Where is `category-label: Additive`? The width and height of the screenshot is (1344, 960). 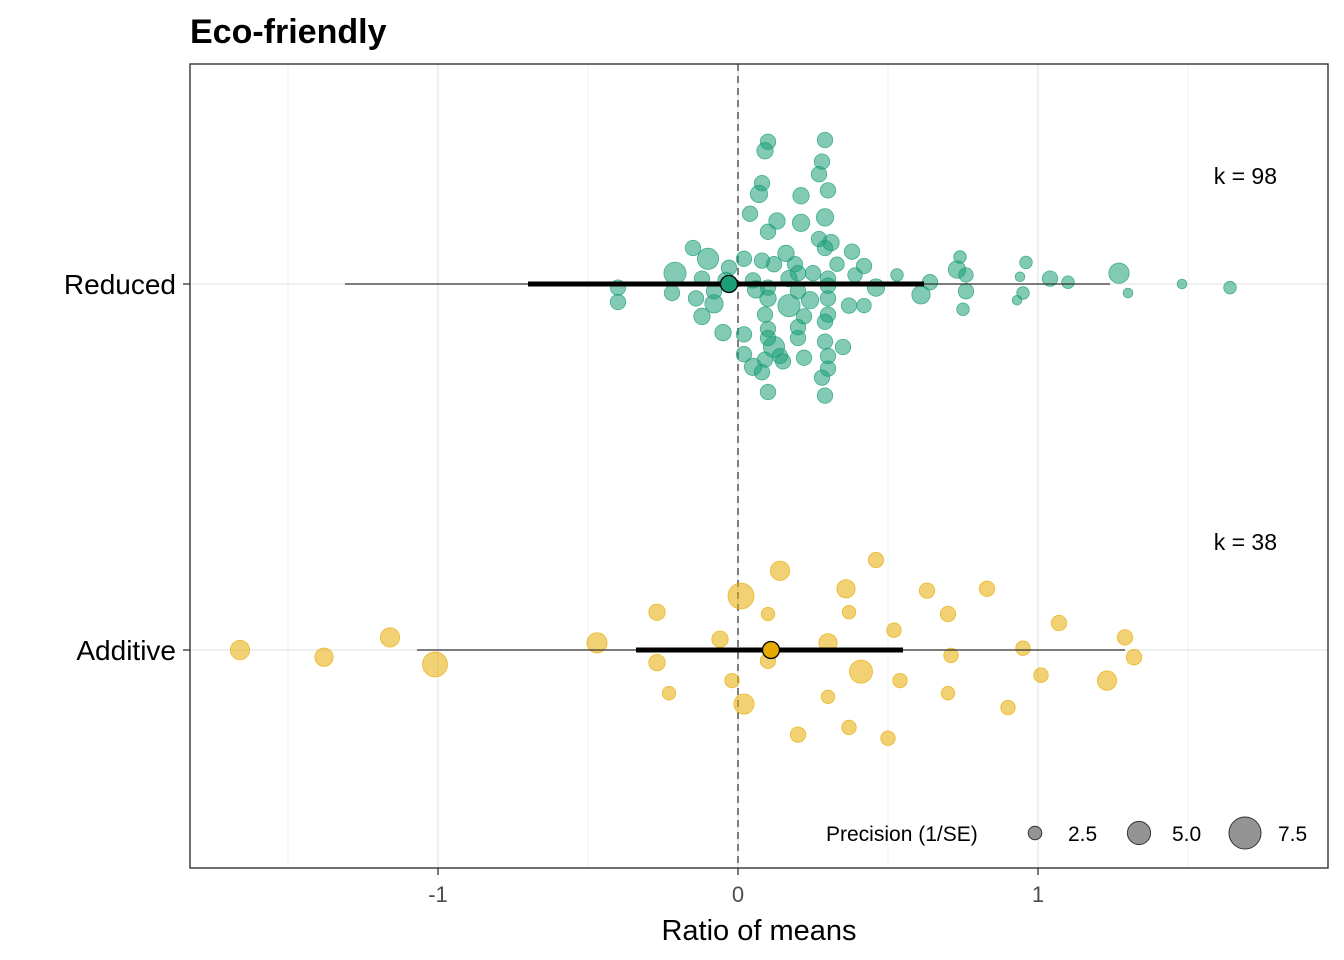 category-label: Additive is located at coordinates (126, 650).